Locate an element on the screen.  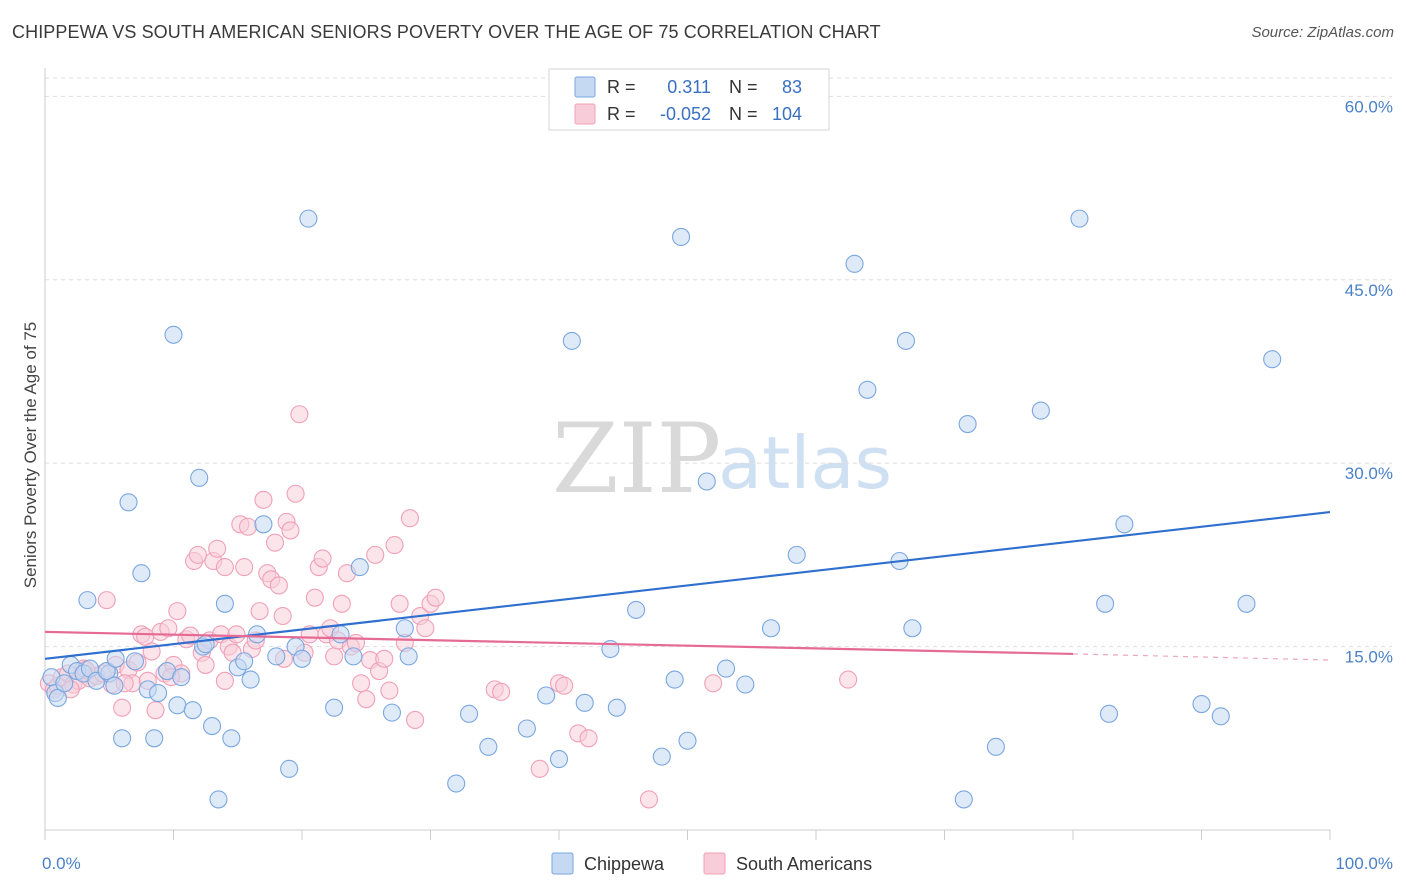
watermark-zip: ZIP is located at coordinates (636, 459).